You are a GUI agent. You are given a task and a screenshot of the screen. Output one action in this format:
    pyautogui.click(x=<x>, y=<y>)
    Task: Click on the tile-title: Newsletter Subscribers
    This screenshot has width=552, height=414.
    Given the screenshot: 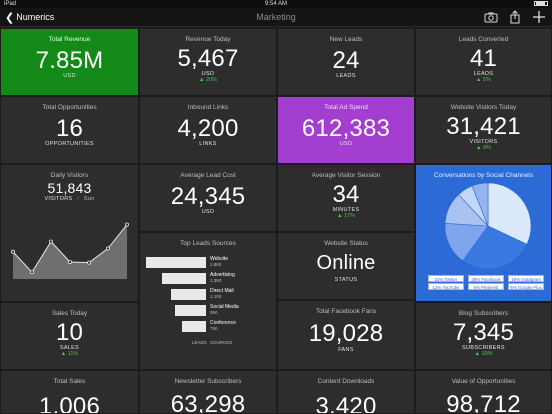 What is the action you would take?
    pyautogui.click(x=208, y=381)
    